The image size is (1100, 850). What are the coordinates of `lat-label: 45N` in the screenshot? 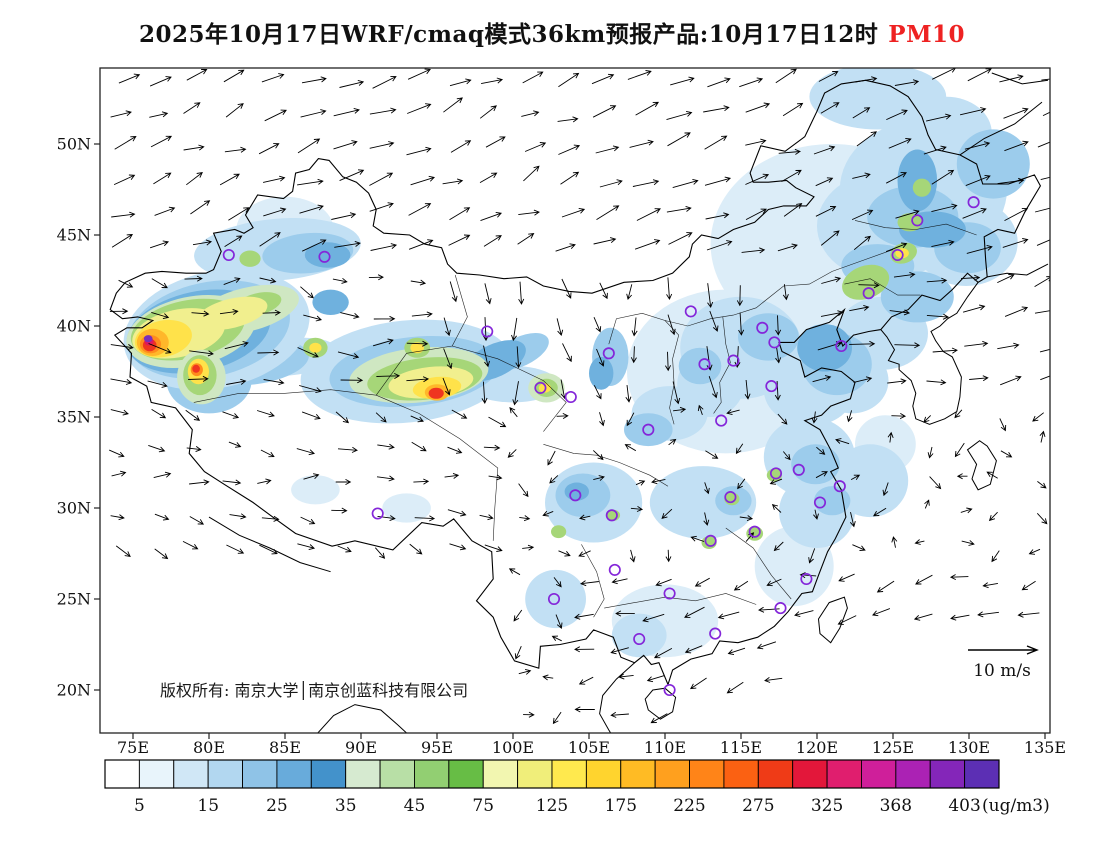 It's located at (74, 235).